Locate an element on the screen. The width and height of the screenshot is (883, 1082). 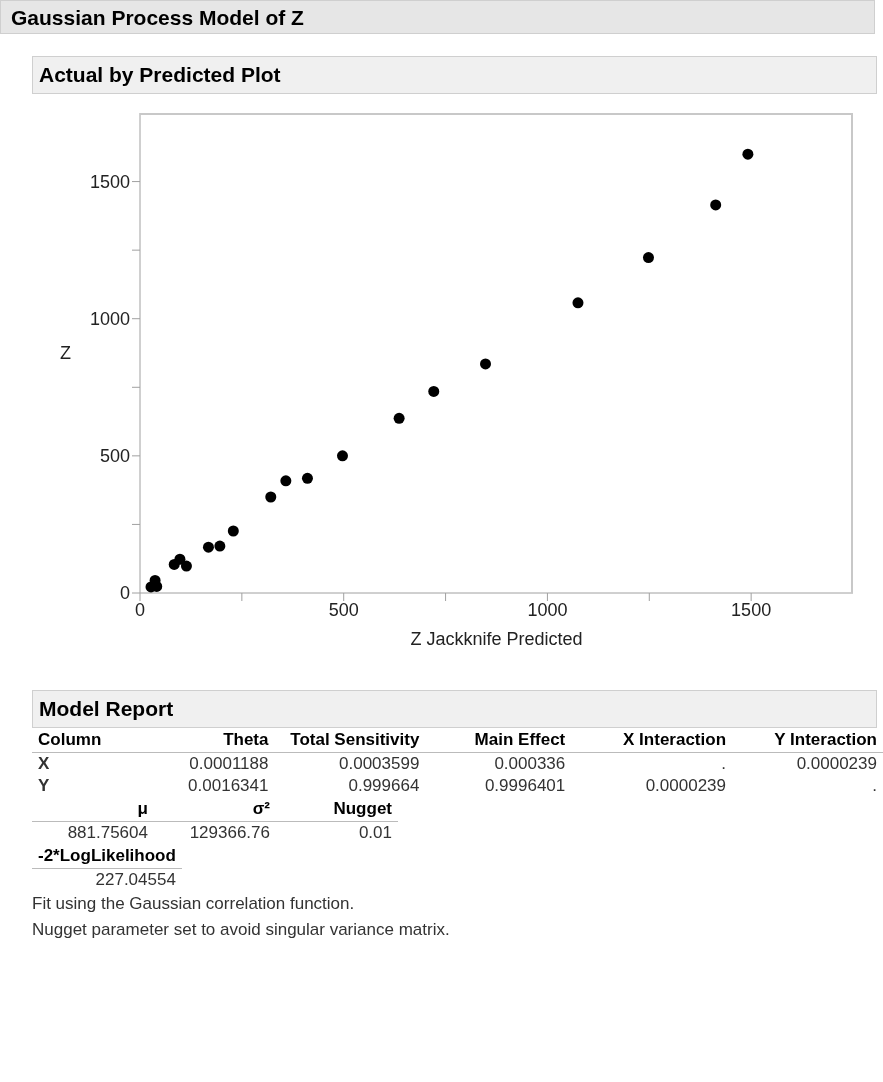
text: X is located at coordinates (44, 764).